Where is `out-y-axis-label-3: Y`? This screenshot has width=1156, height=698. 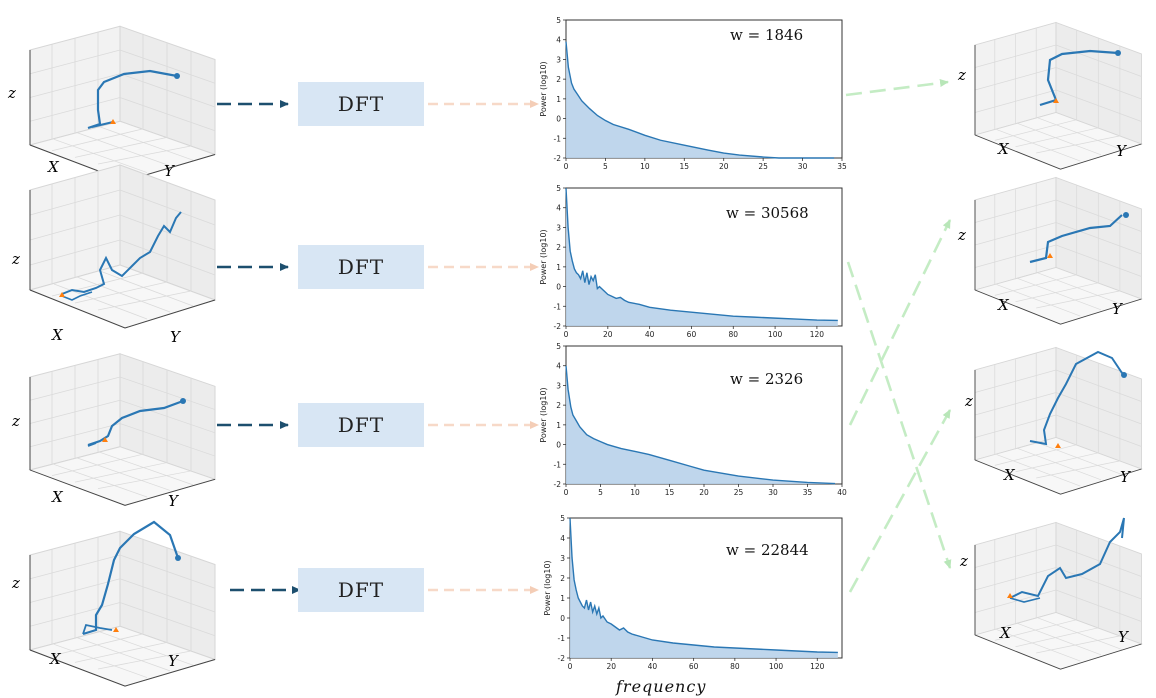
out-y-axis-label-3: Y is located at coordinates (1125, 477).